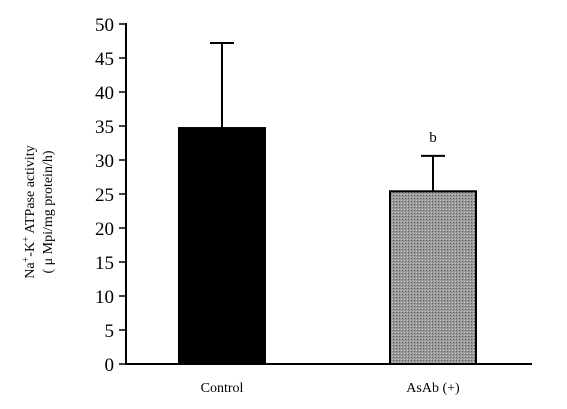  I want to click on category-label: Control, so click(222, 388).